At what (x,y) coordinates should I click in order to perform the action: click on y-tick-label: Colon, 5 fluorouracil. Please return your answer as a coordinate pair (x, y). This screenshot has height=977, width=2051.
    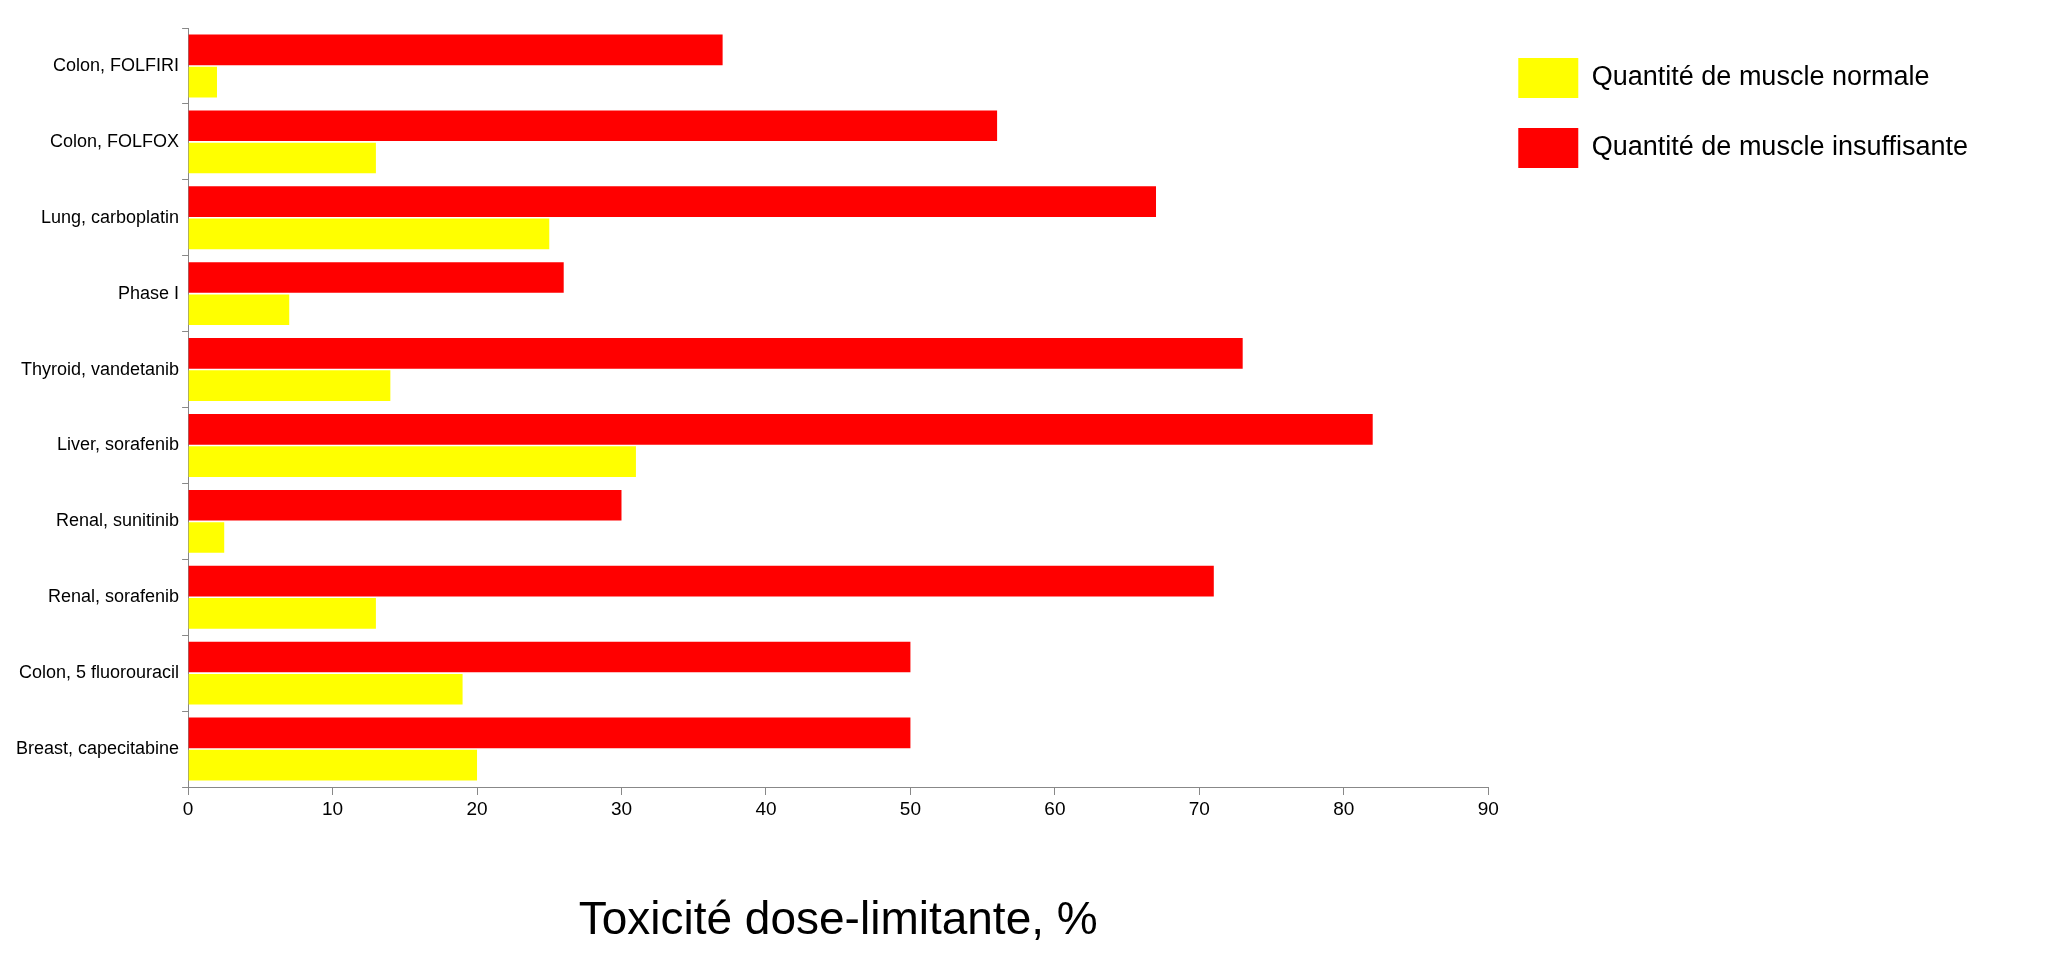
    Looking at the image, I should click on (99, 672).